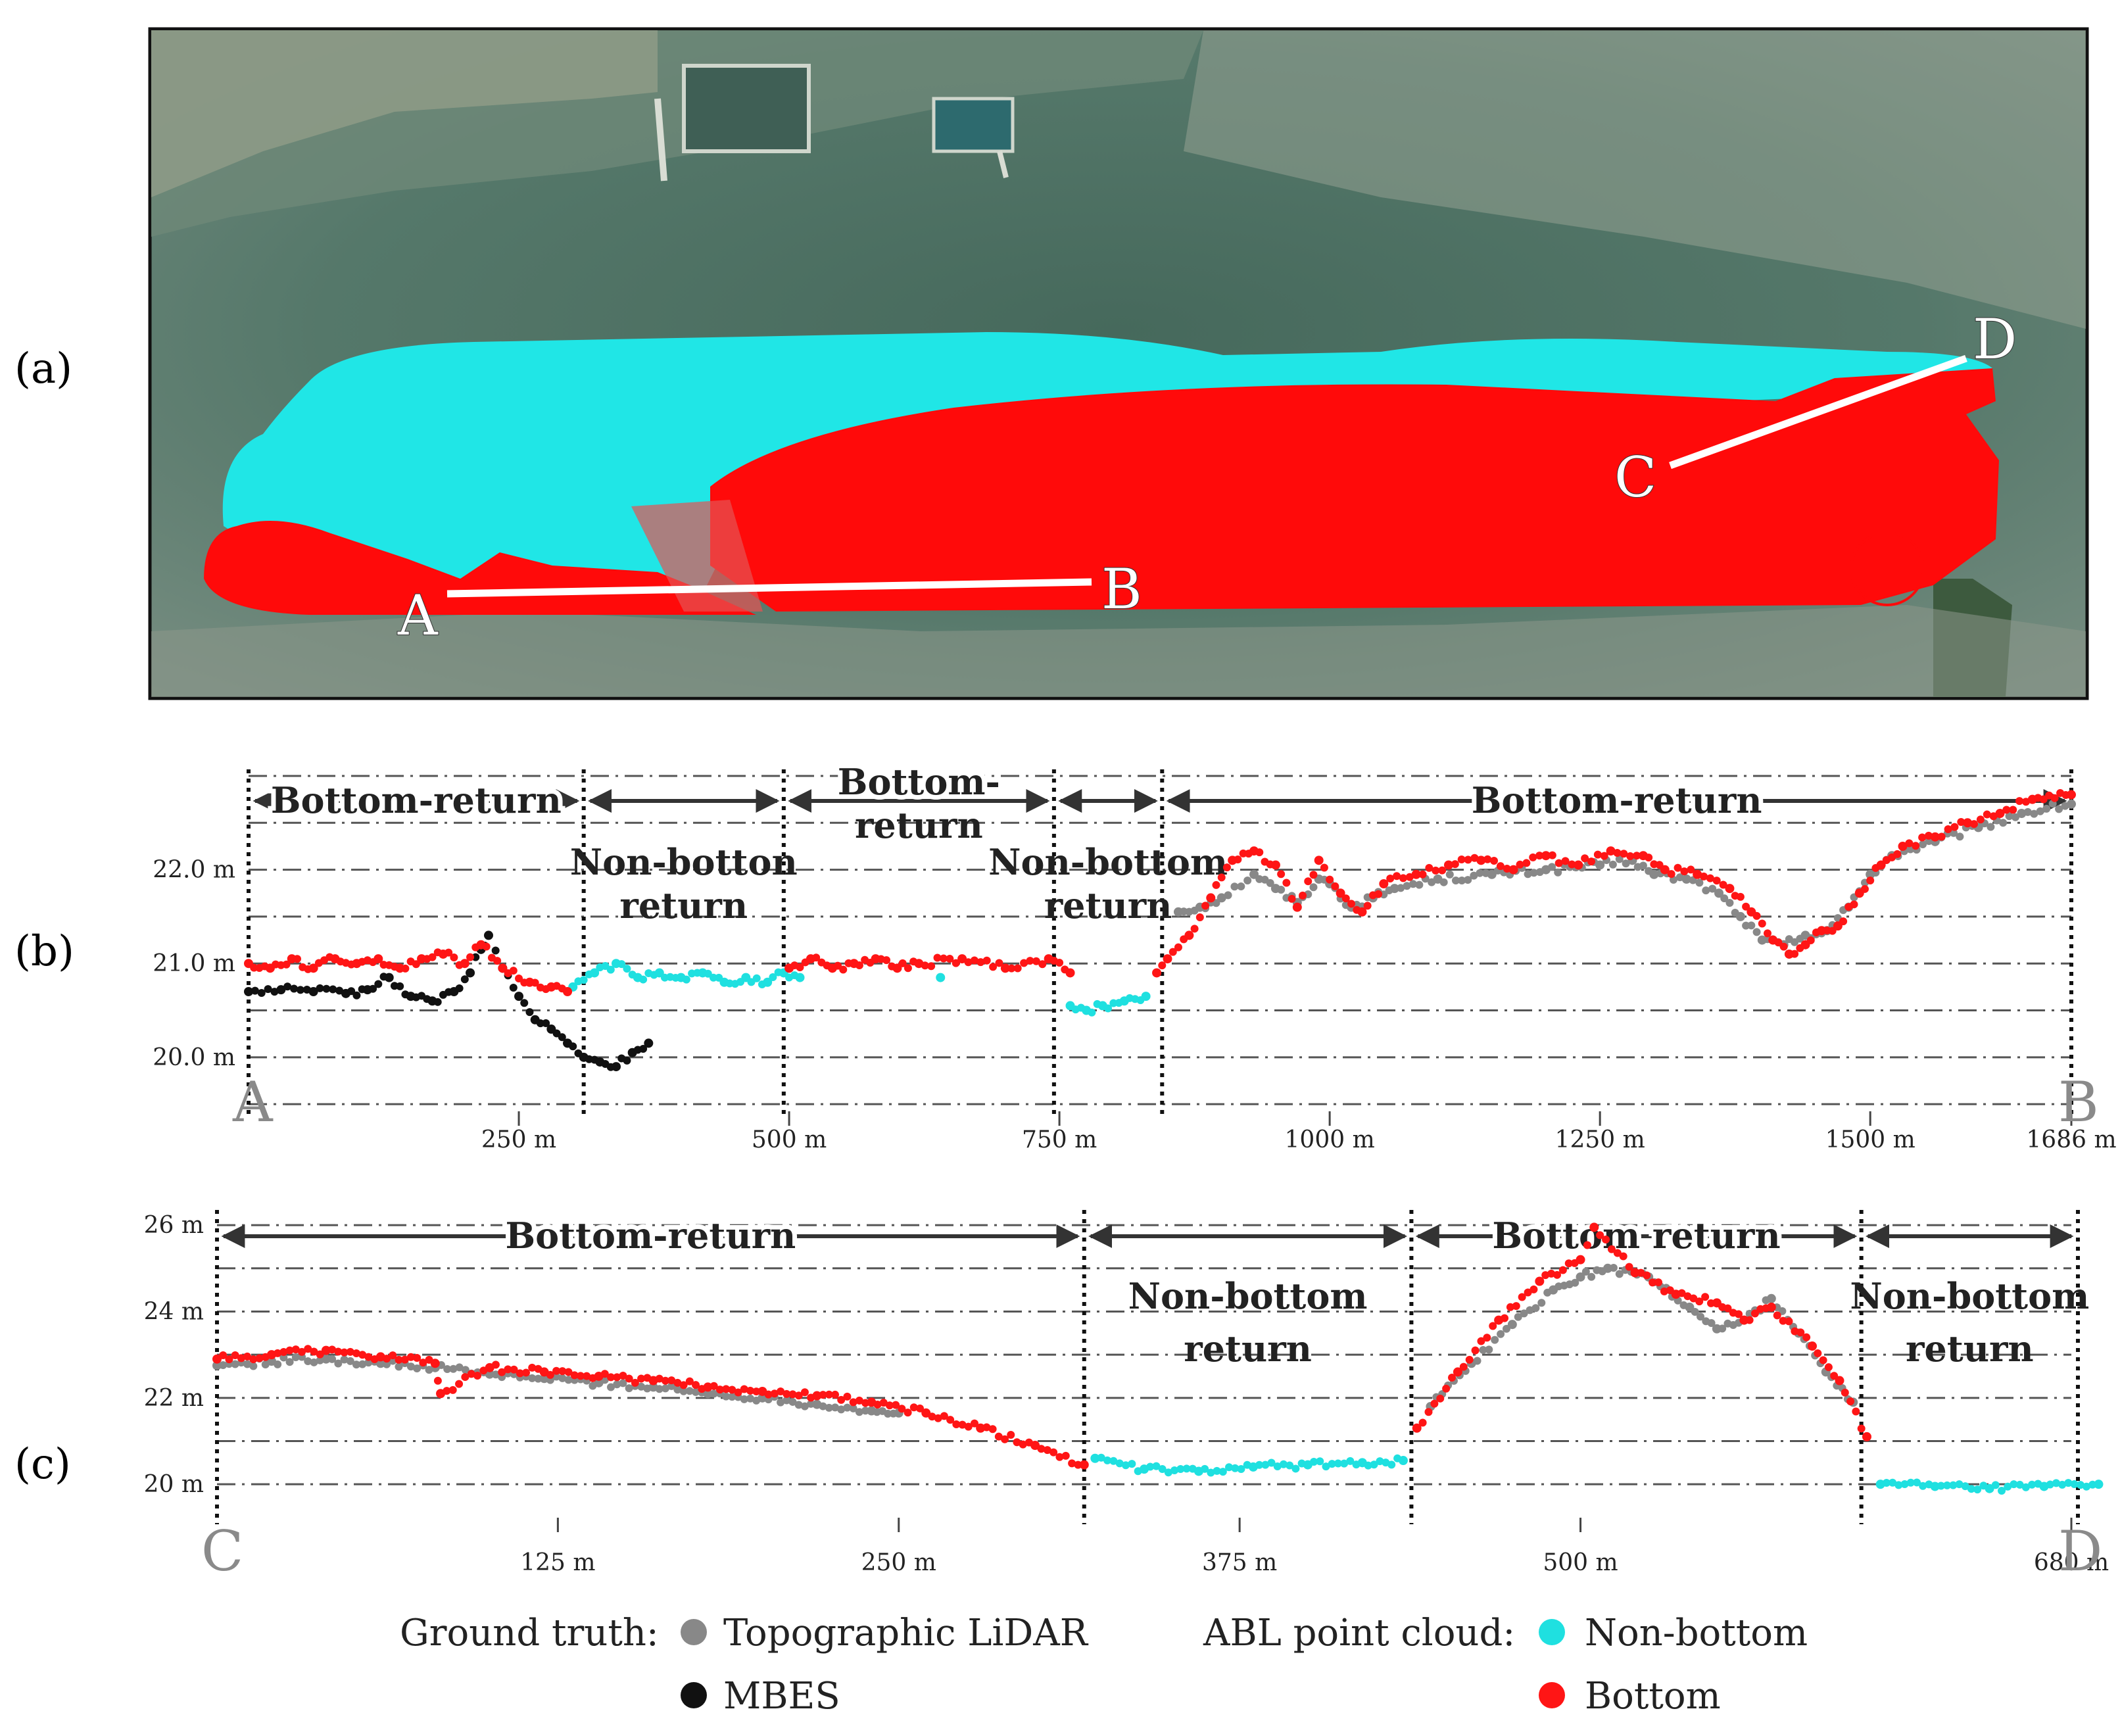 This screenshot has width=2120, height=1736. Describe the element at coordinates (1970, 1349) in the screenshot. I see `segment-label: return` at that location.